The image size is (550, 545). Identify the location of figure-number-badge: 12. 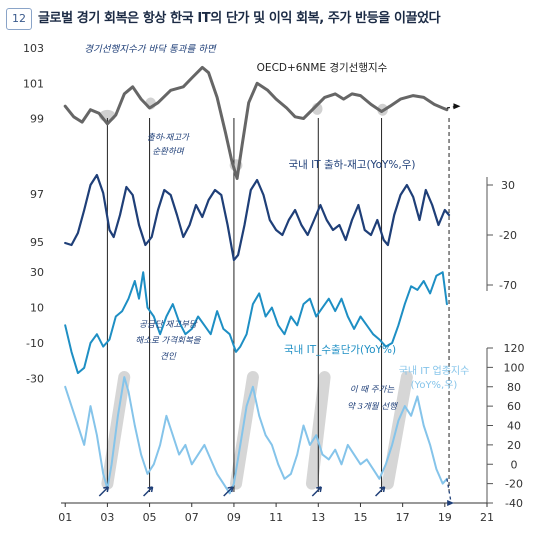
(19, 19).